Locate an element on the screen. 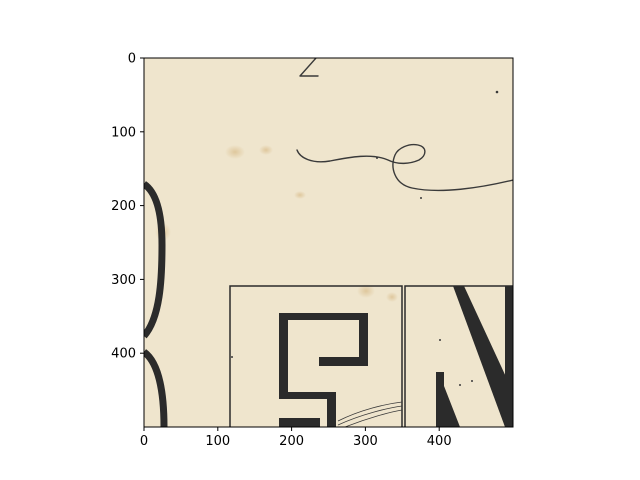 This screenshot has height=480, width=640. y-tick-label: 400 is located at coordinates (123, 354).